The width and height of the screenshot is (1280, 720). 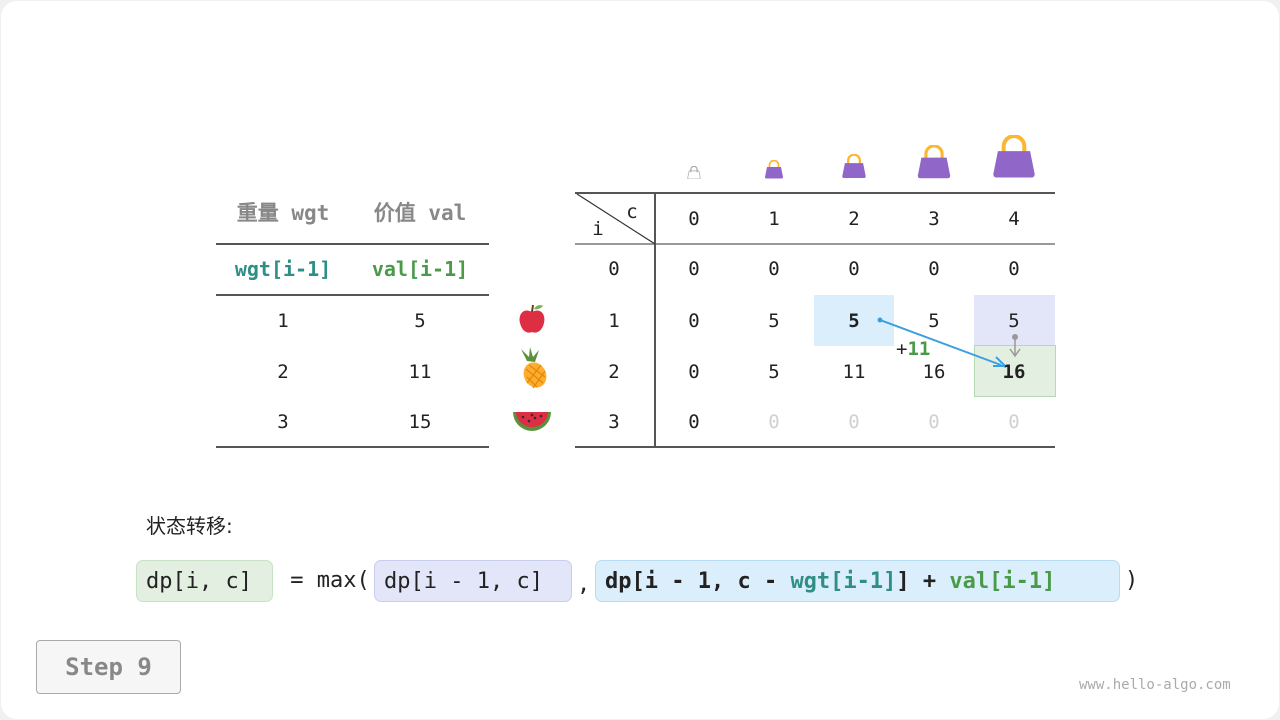 What do you see at coordinates (614, 269) in the screenshot?
I see `row-header: 0` at bounding box center [614, 269].